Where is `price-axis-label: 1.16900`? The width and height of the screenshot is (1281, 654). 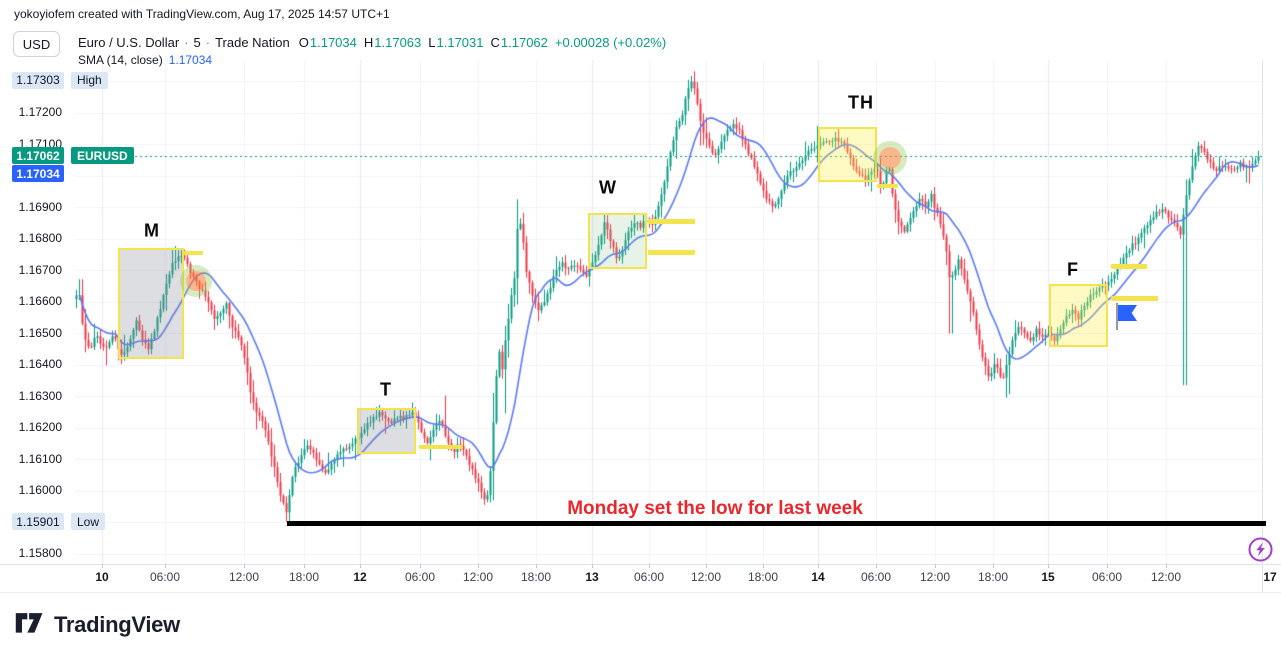 price-axis-label: 1.16900 is located at coordinates (40, 206).